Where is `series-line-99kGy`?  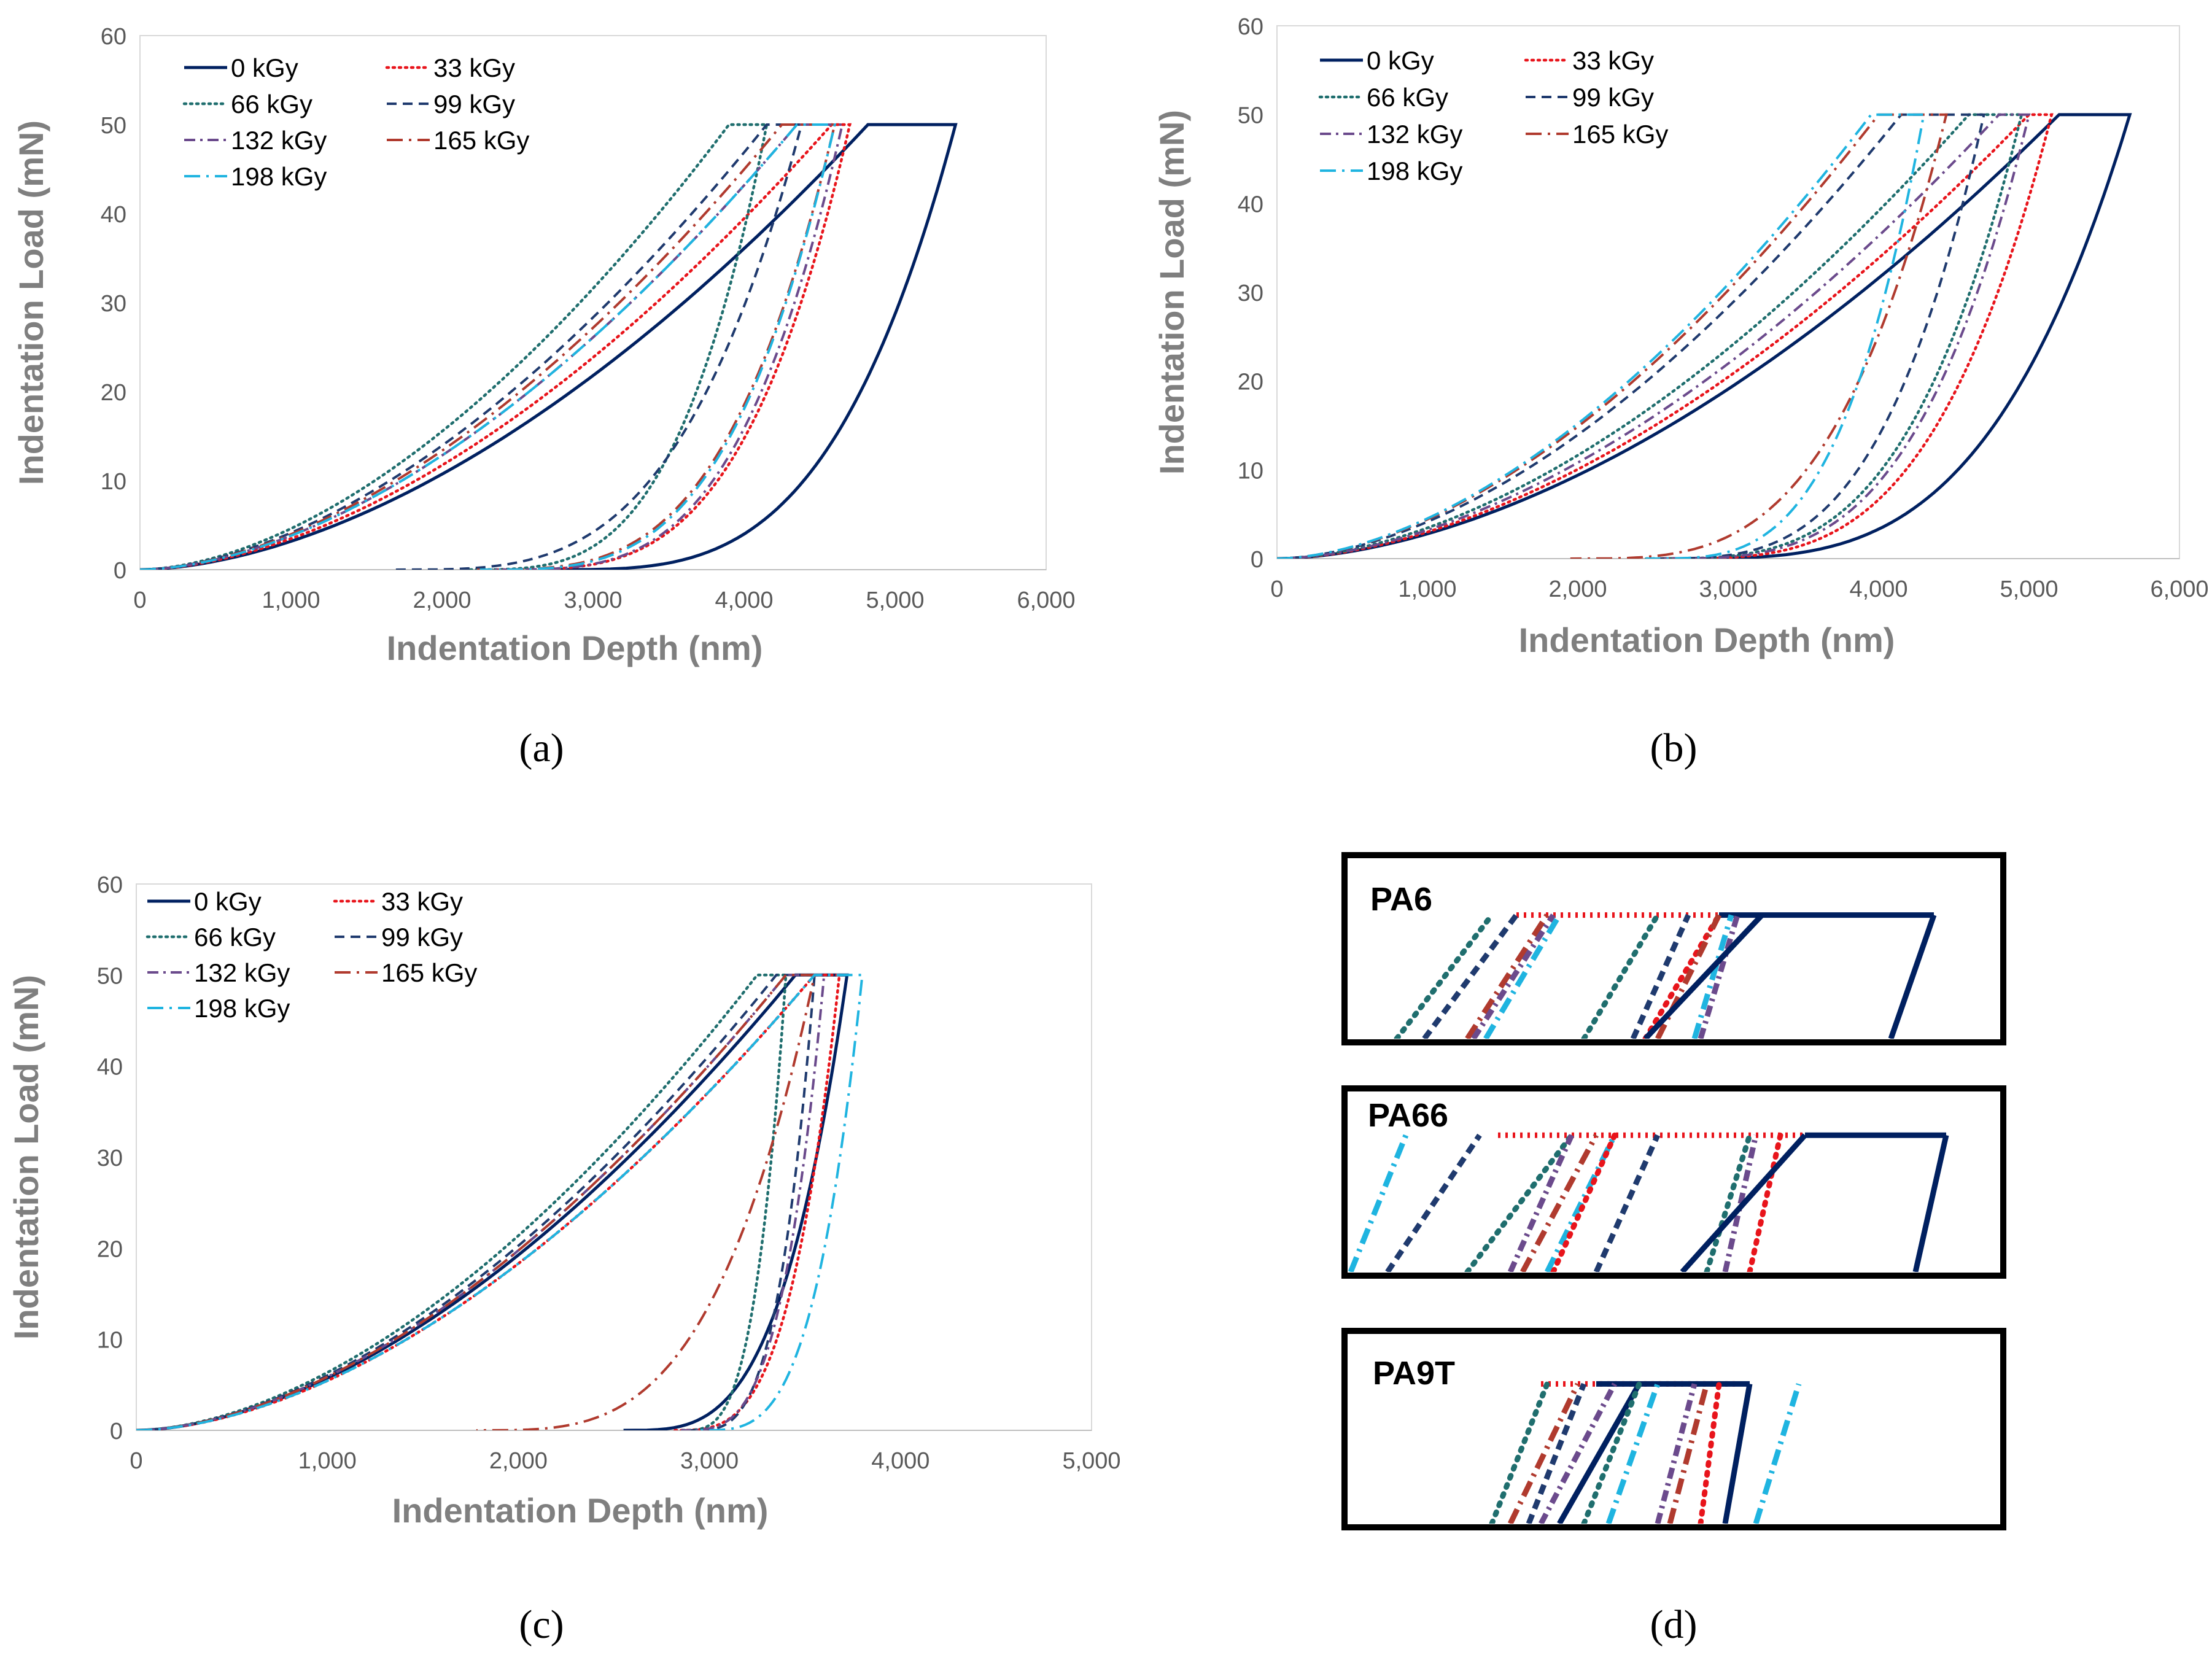 series-line-99kGy is located at coordinates (476, 1202).